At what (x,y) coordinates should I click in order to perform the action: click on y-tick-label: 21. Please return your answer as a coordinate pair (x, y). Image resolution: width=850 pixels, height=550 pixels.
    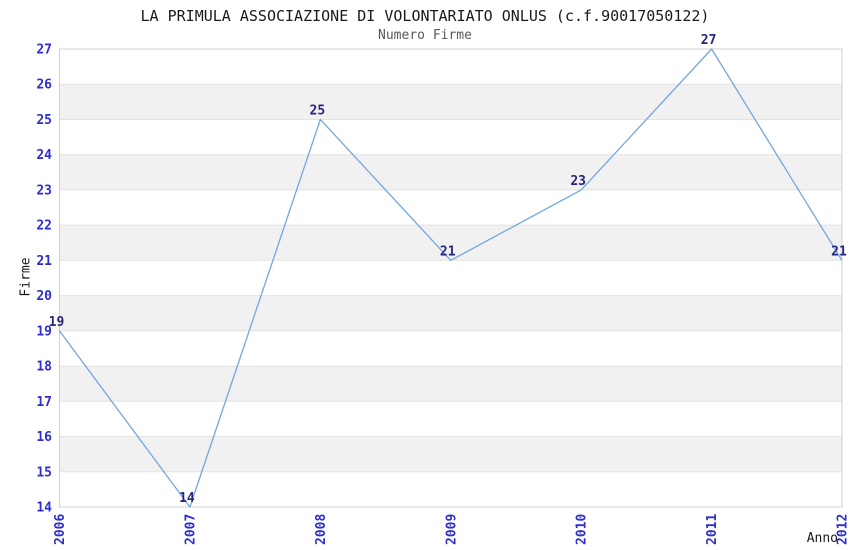
    Looking at the image, I should click on (44, 261).